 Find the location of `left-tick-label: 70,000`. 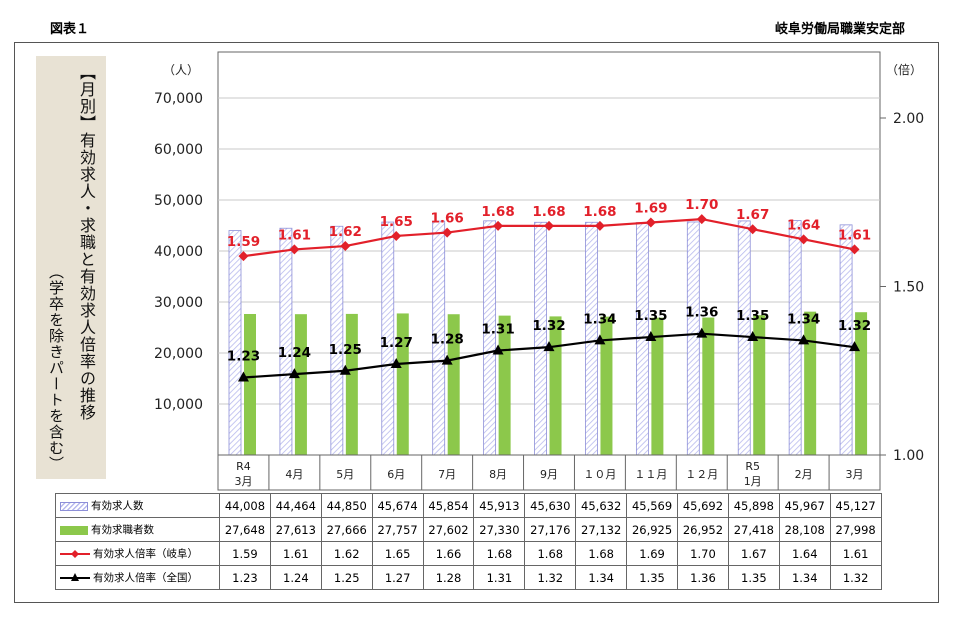

left-tick-label: 70,000 is located at coordinates (178, 99).